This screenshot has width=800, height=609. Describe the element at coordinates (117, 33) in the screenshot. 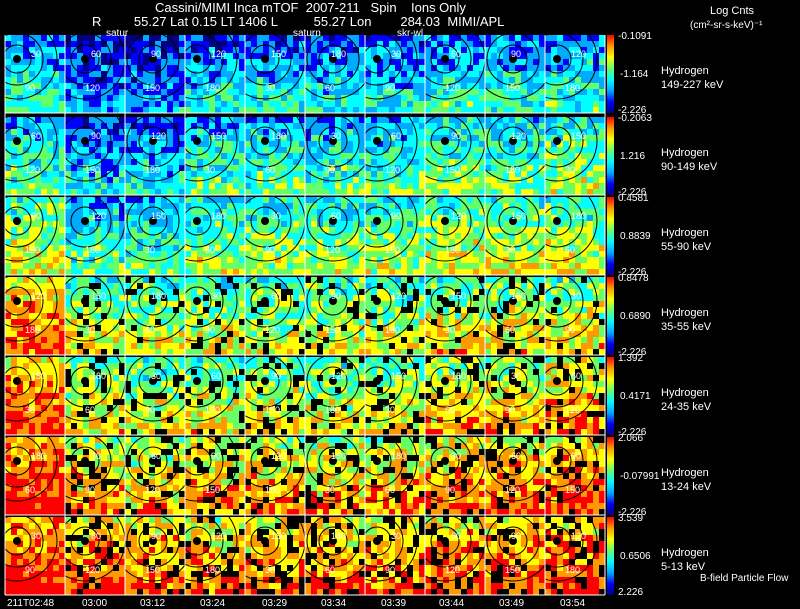

I see `marker-saturn-1: satur` at that location.